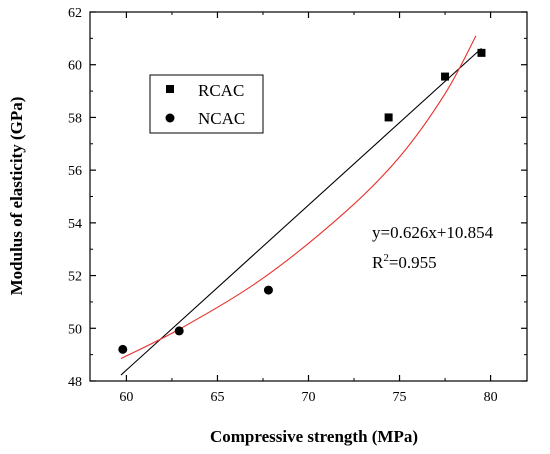 The width and height of the screenshot is (550, 454). I want to click on x-tick-label-60: 60, so click(126, 397).